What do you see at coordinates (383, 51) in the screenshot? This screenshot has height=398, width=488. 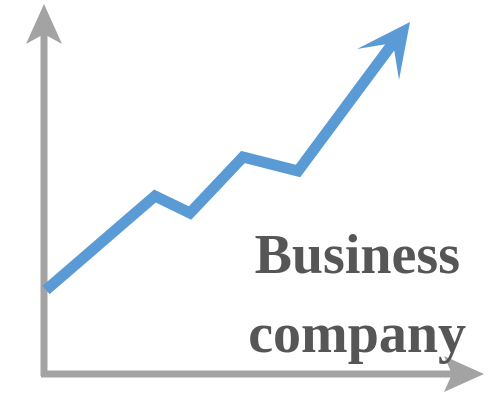 I see `trend-arrowhead-icon` at bounding box center [383, 51].